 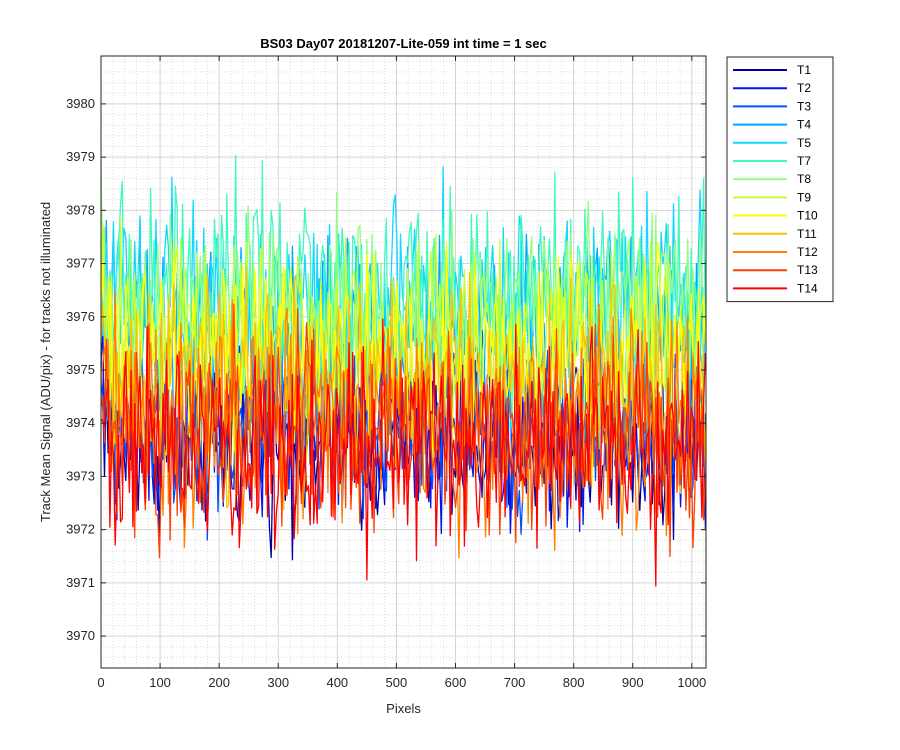 What do you see at coordinates (804, 161) in the screenshot?
I see `legend-label-t7: T7` at bounding box center [804, 161].